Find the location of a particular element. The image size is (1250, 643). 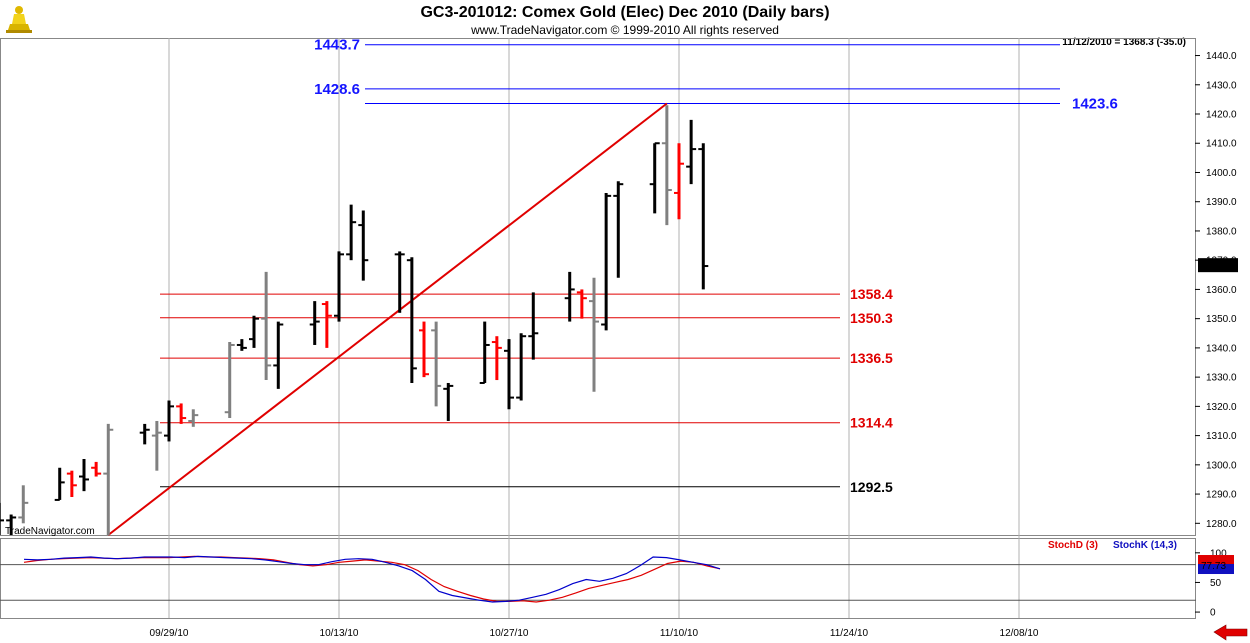

last-price-tag is located at coordinates (1218, 265).